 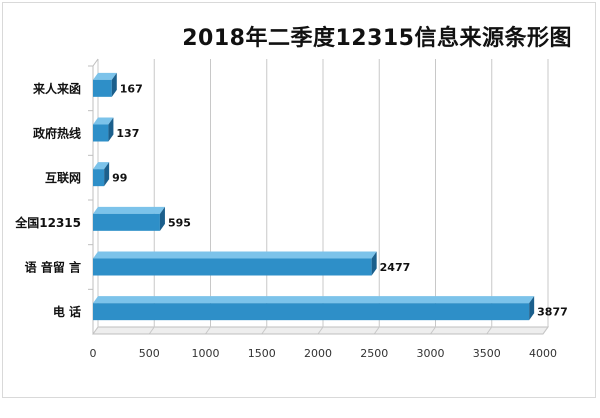 What do you see at coordinates (543, 353) in the screenshot?
I see `x-tick-label: 4000` at bounding box center [543, 353].